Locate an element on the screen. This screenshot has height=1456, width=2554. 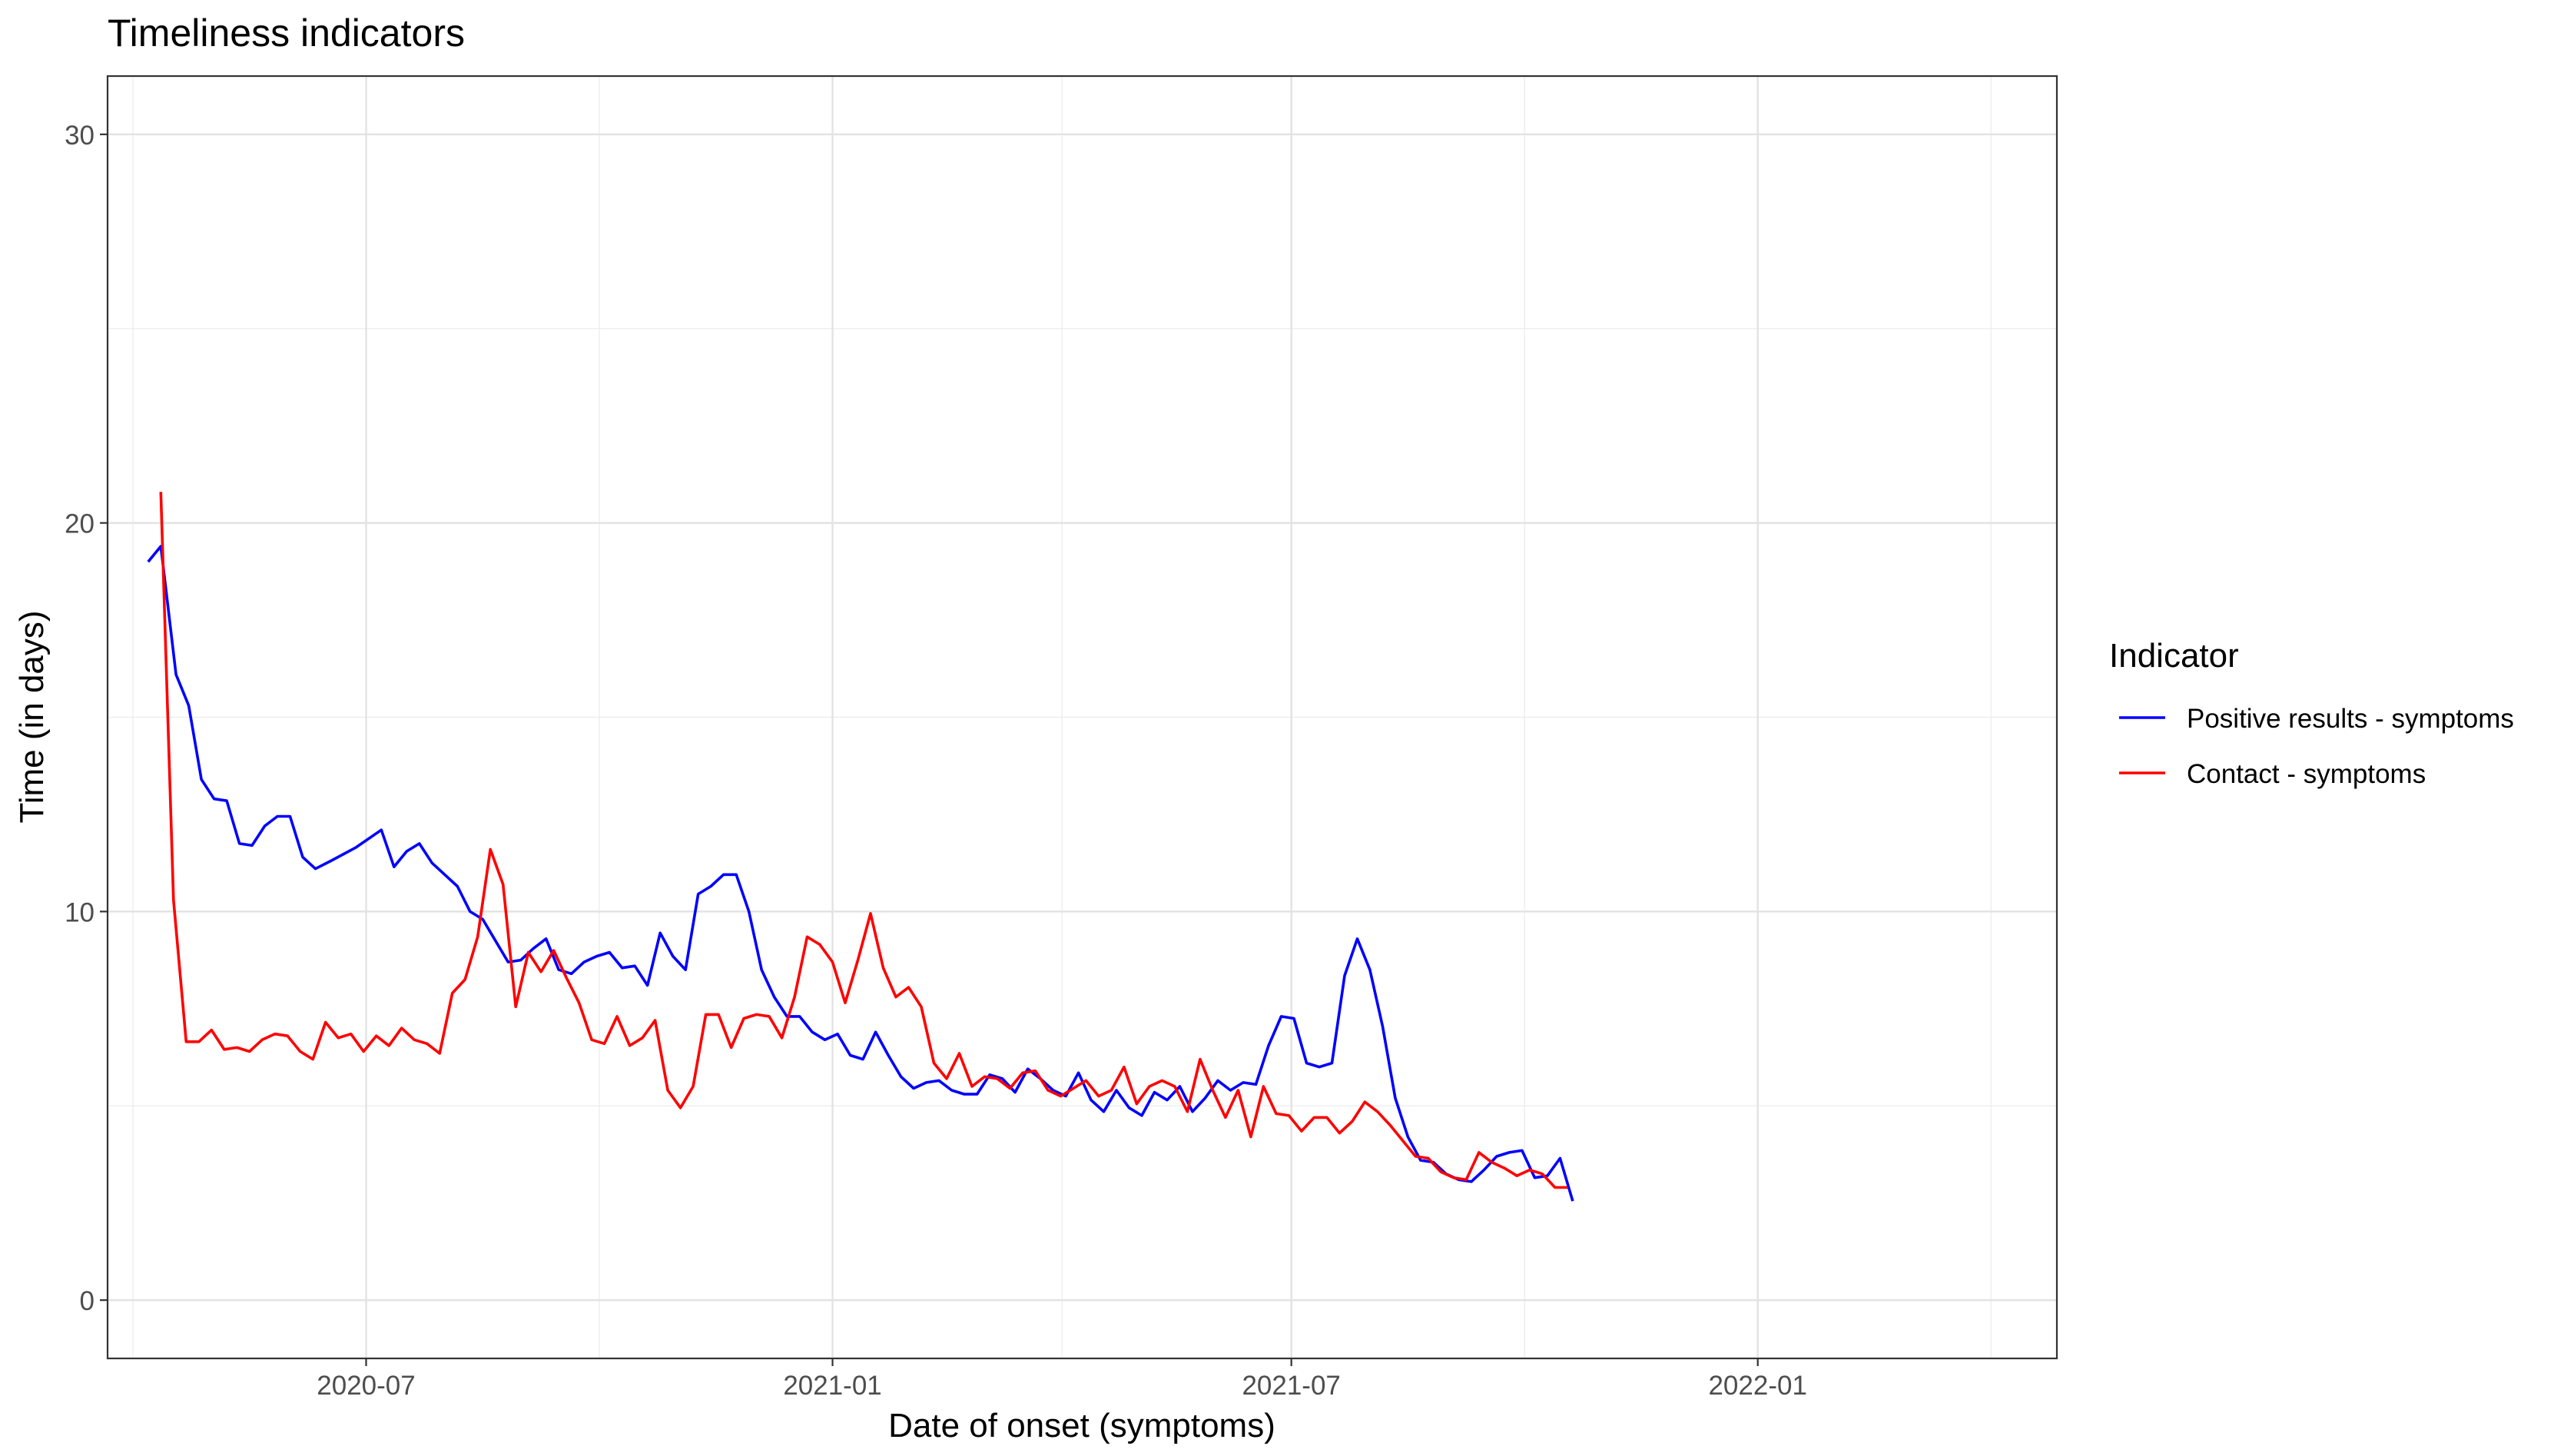
x-tick-label: 2021-07 is located at coordinates (1291, 1386).